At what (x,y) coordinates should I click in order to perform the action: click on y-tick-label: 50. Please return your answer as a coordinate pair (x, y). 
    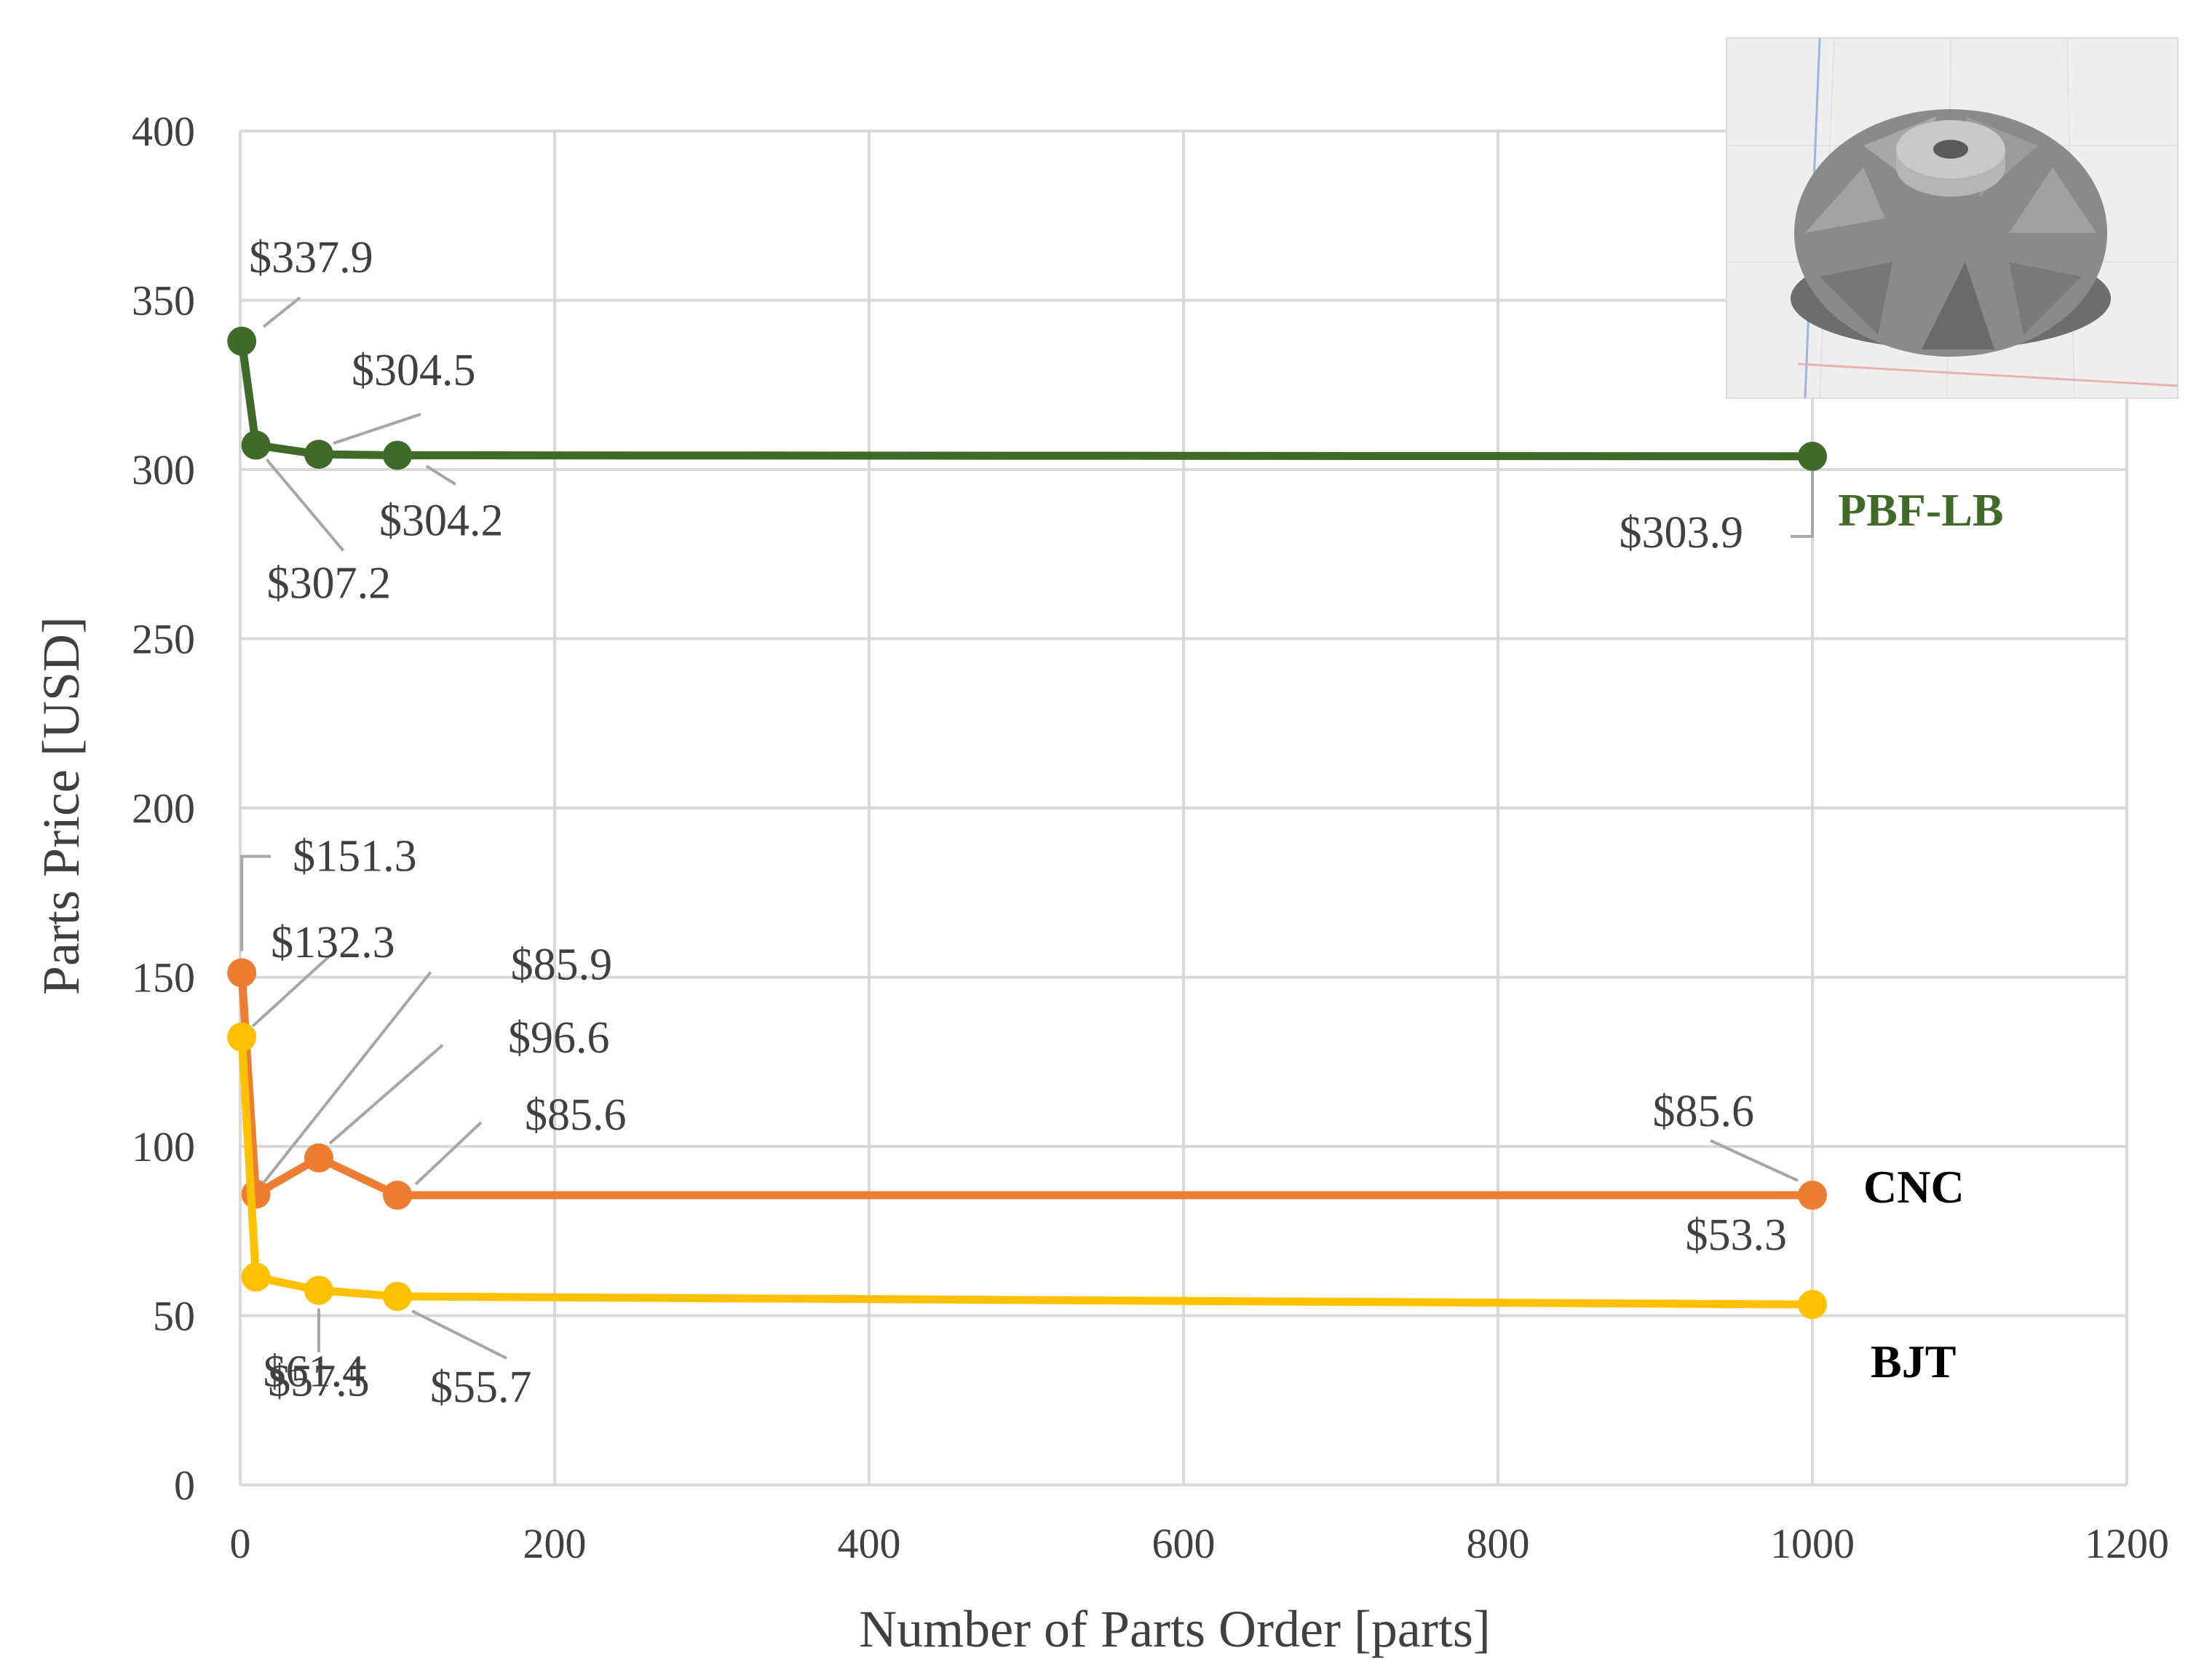
    Looking at the image, I should click on (174, 1316).